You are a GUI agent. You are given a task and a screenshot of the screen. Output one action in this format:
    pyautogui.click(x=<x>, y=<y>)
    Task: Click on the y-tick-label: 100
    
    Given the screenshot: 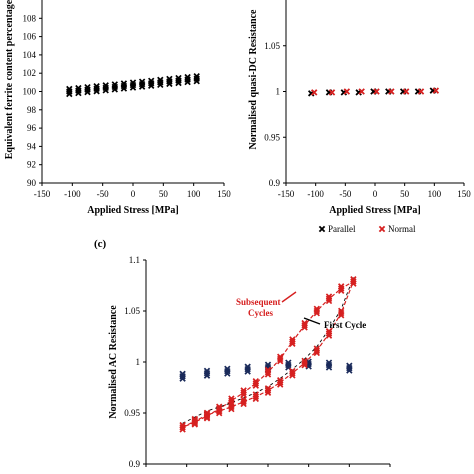 What is the action you would take?
    pyautogui.click(x=30, y=92)
    